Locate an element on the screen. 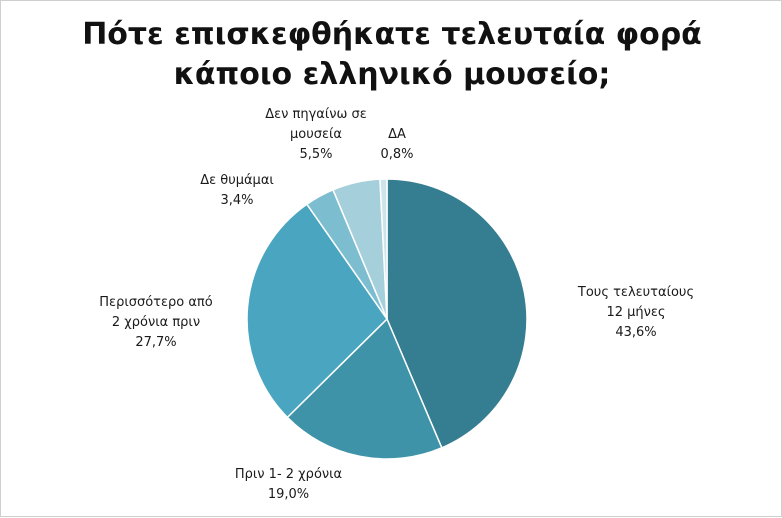  slice-label-no-answer: ΔΑ 0,8% is located at coordinates (397, 145).